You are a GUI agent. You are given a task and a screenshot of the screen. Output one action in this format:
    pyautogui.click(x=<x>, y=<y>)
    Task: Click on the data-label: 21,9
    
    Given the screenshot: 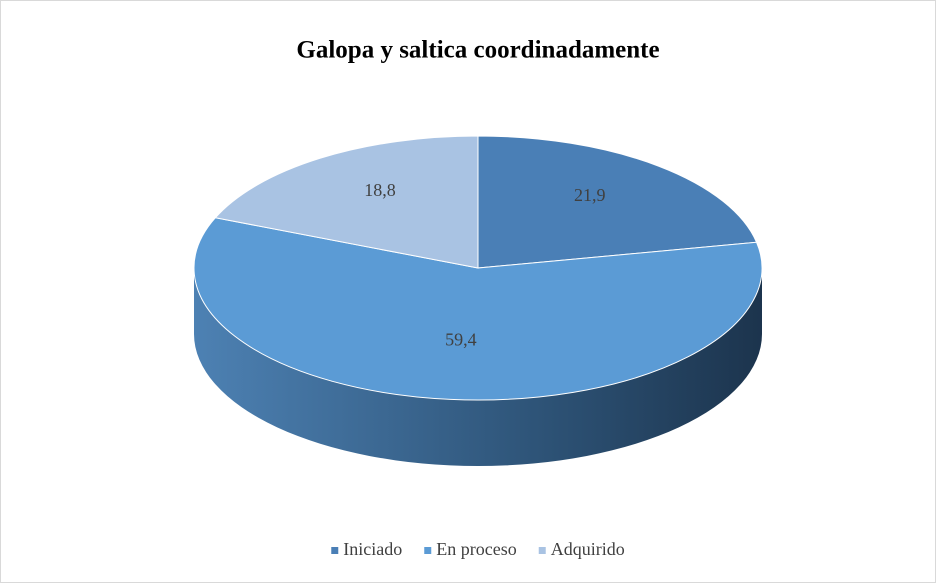 What is the action you would take?
    pyautogui.click(x=590, y=195)
    